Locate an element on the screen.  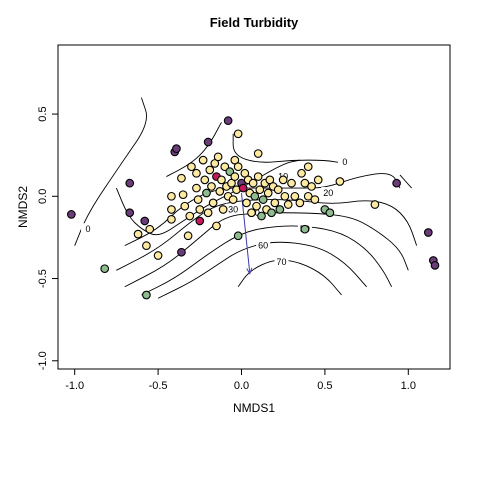
contour-label-20: 20 is located at coordinates (328, 193).